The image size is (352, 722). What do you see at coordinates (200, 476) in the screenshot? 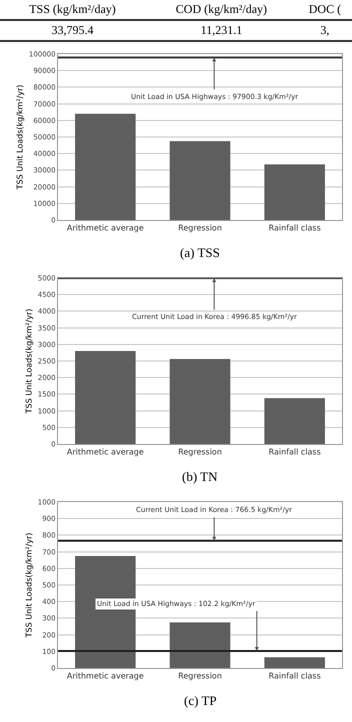
I see `text: (b) TN` at bounding box center [200, 476].